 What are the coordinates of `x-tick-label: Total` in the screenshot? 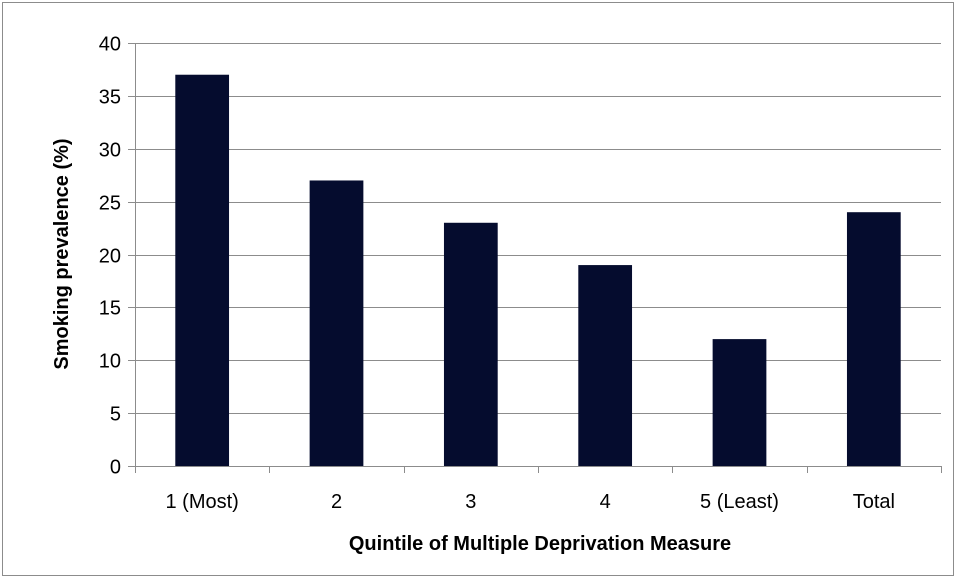 It's located at (874, 502).